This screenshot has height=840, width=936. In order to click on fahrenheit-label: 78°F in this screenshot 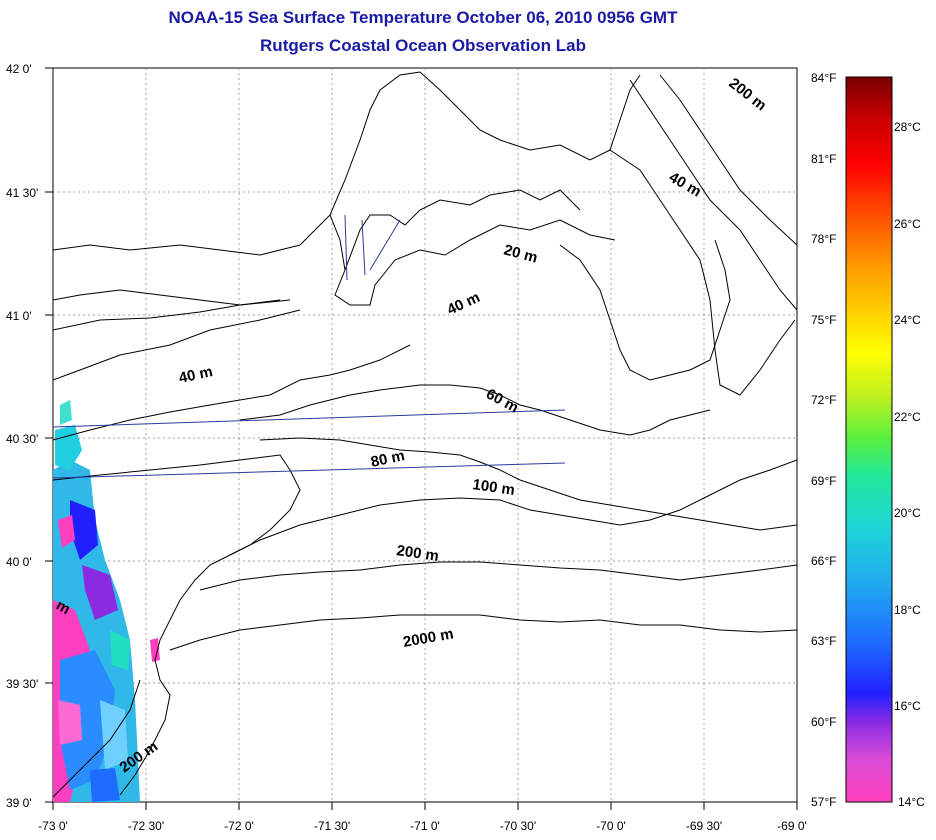, I will do `click(823, 239)`.